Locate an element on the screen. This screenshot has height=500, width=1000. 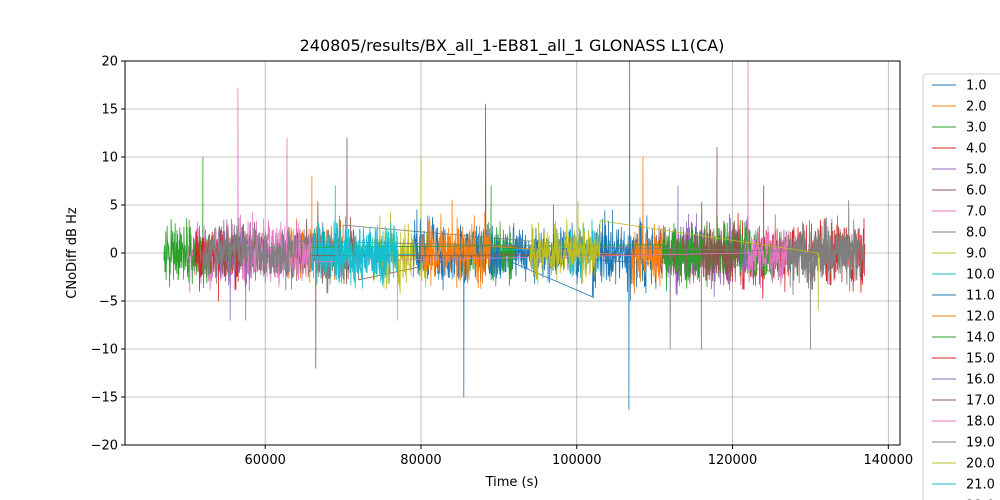
y-tick-label: 10 is located at coordinates (109, 158).